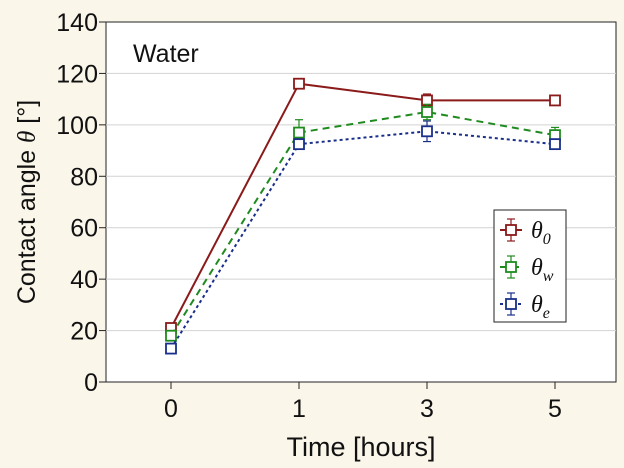 This screenshot has height=468, width=624. I want to click on legend-label: θw, so click(542, 270).